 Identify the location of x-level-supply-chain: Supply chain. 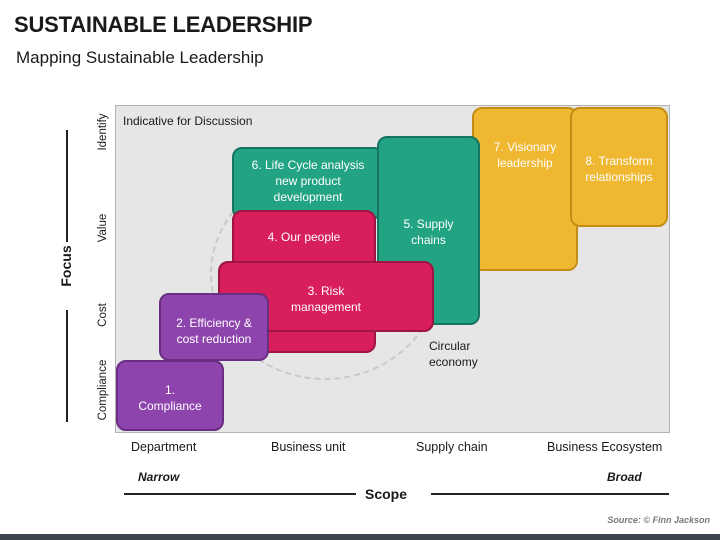
(452, 447).